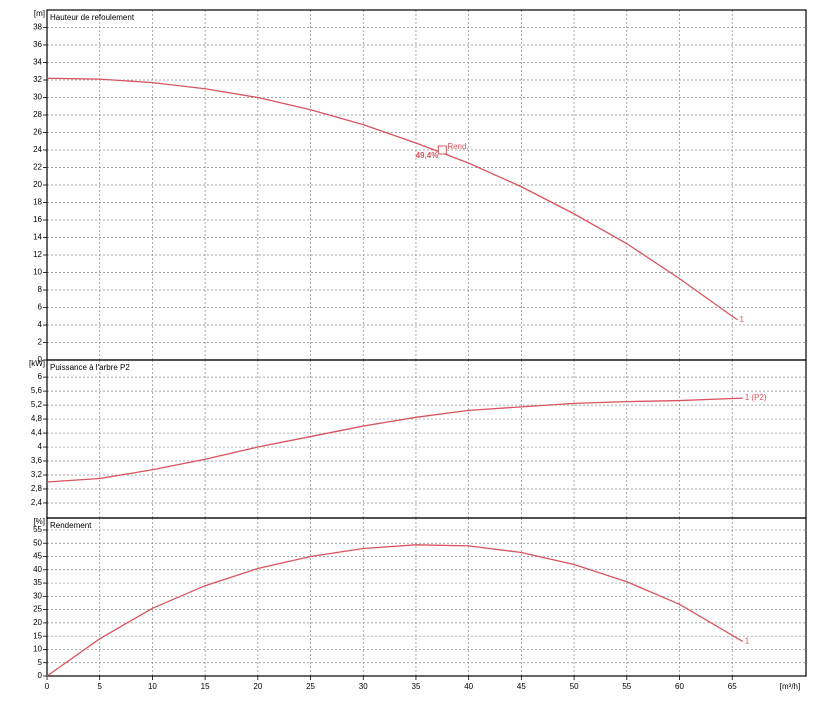 Image resolution: width=826 pixels, height=706 pixels. Describe the element at coordinates (394, 440) in the screenshot. I see `curve` at that location.